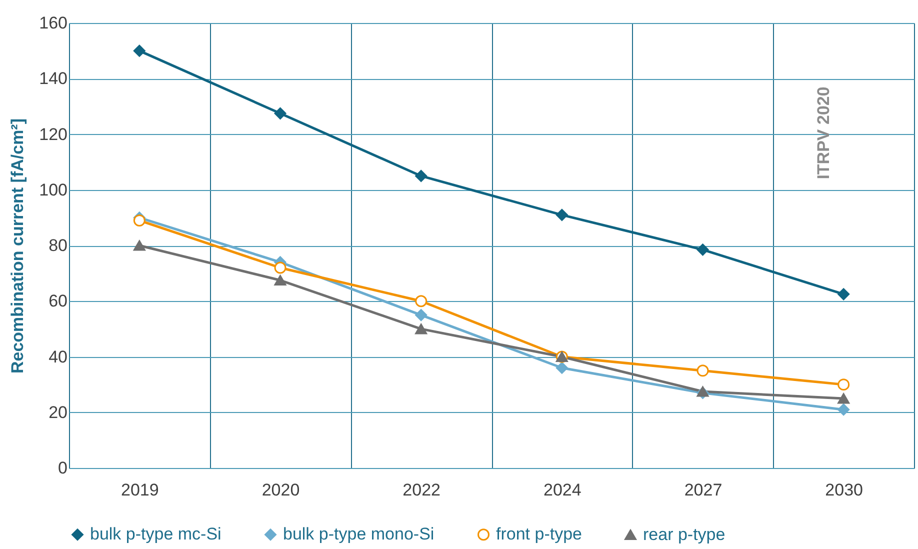  Describe the element at coordinates (18, 246) in the screenshot. I see `y-axis-title: Recombination current [fA/cm²]` at that location.